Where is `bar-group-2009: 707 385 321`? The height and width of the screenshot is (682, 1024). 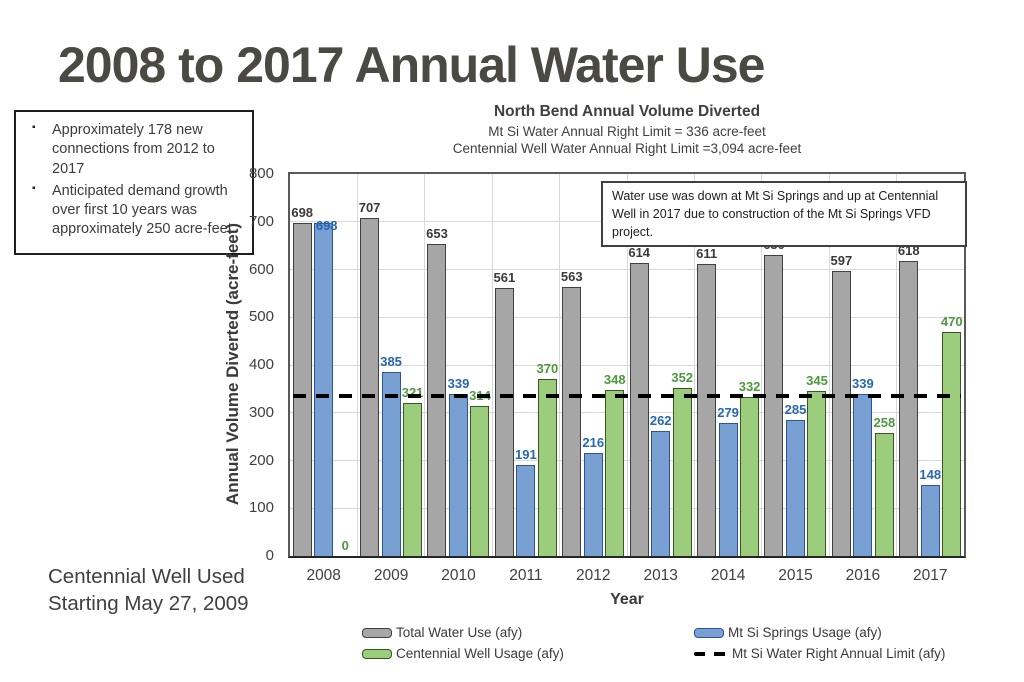 bar-group-2009: 707 385 321 is located at coordinates (390, 365).